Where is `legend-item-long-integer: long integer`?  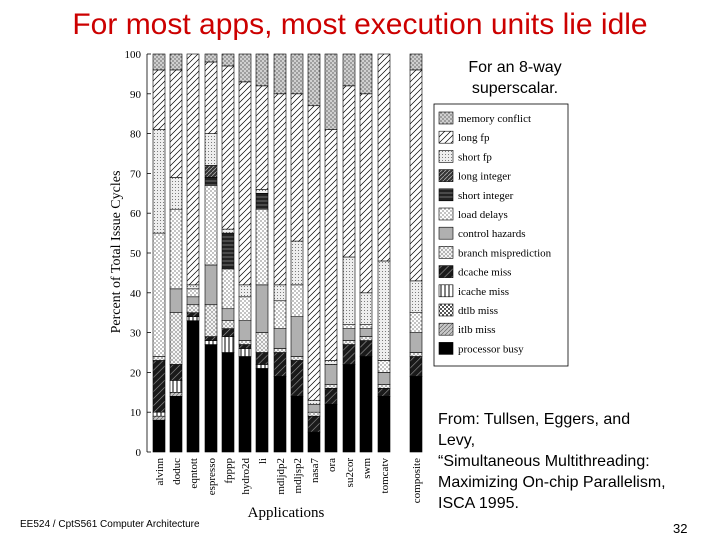 legend-item-long-integer: long integer is located at coordinates (474, 176).